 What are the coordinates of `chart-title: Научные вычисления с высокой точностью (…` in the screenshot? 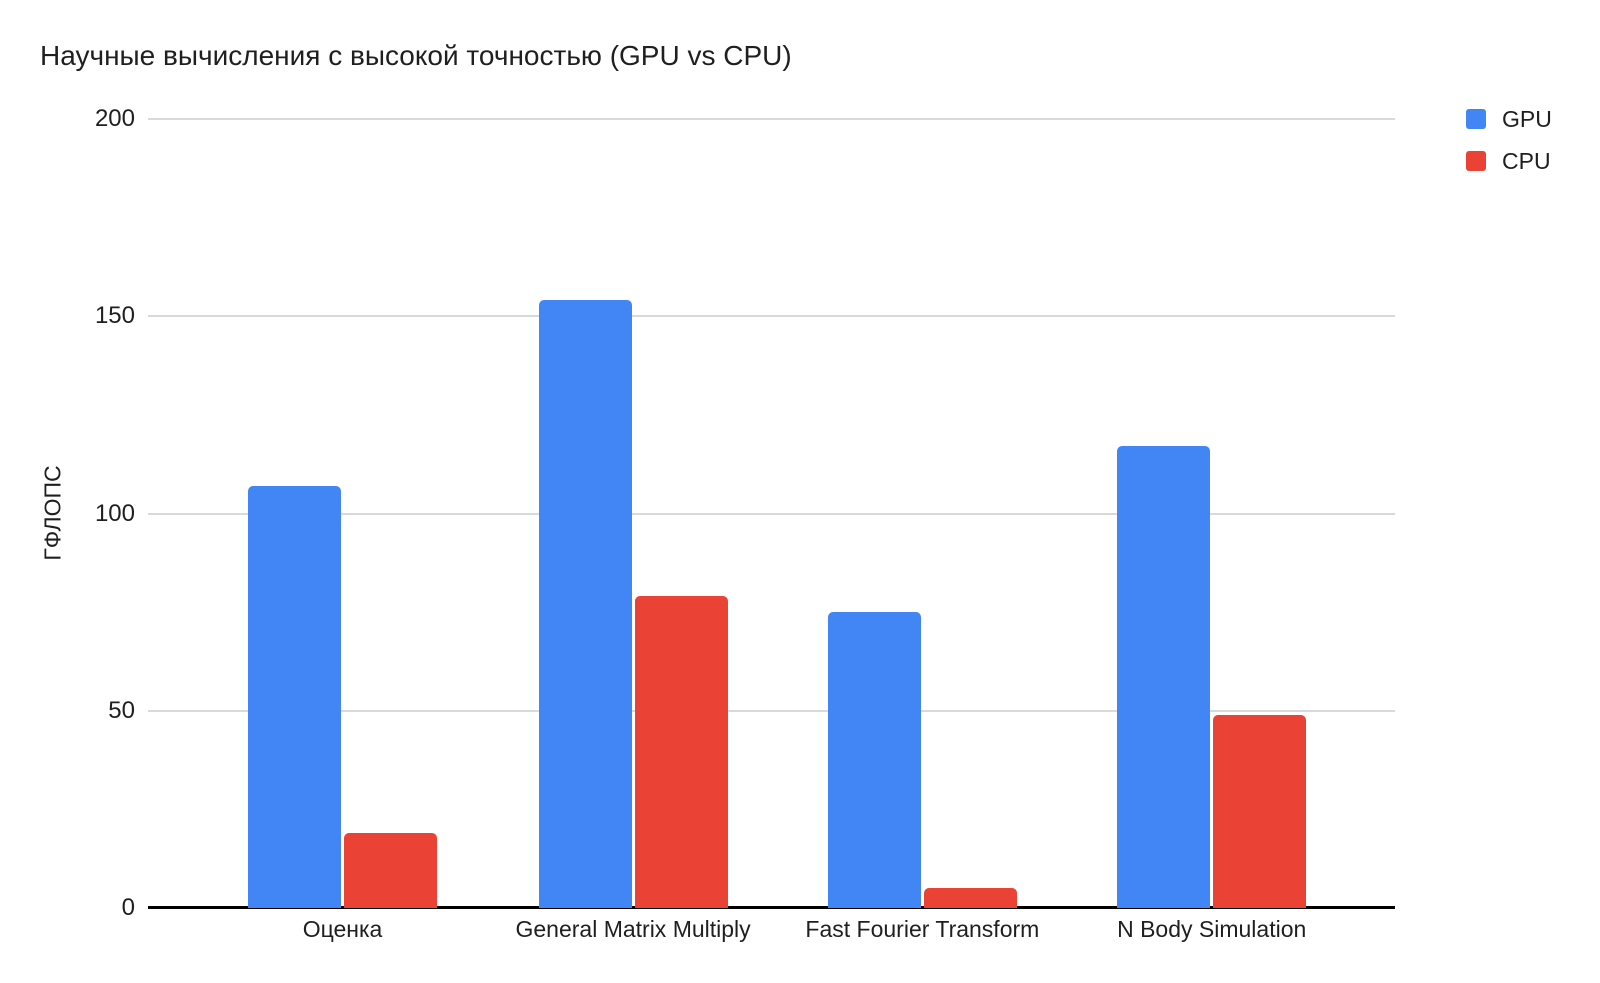 It's located at (416, 55).